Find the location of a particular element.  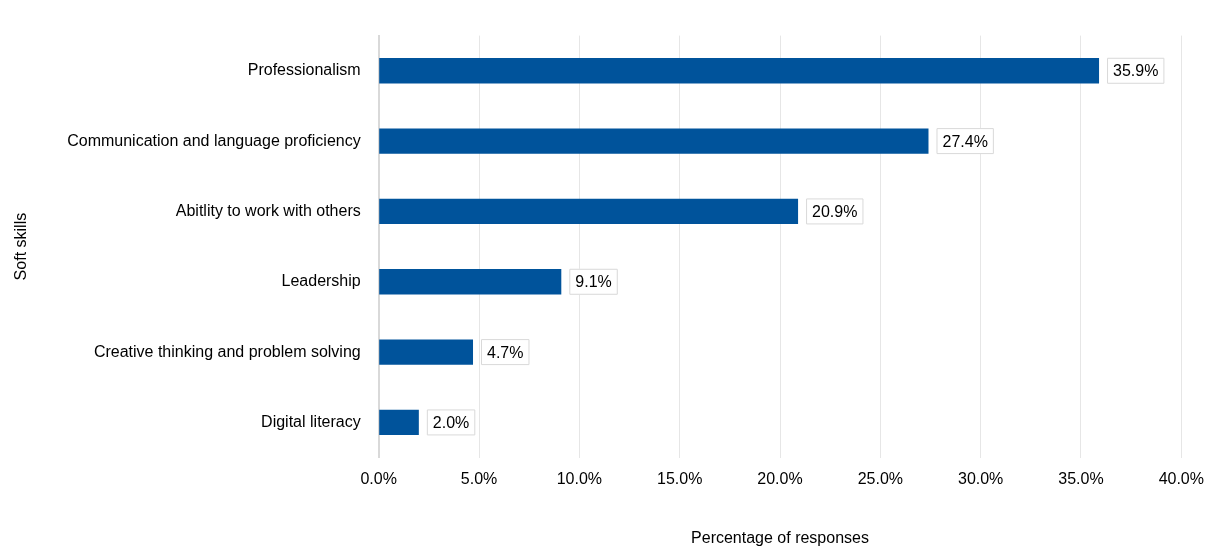

x-tick-label: 30.0% is located at coordinates (980, 478).